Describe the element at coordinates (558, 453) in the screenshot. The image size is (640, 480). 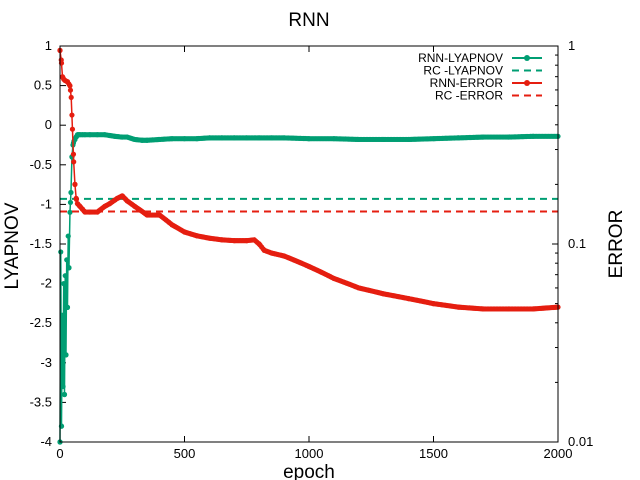
I see `x-tick-label-4: 2000` at that location.